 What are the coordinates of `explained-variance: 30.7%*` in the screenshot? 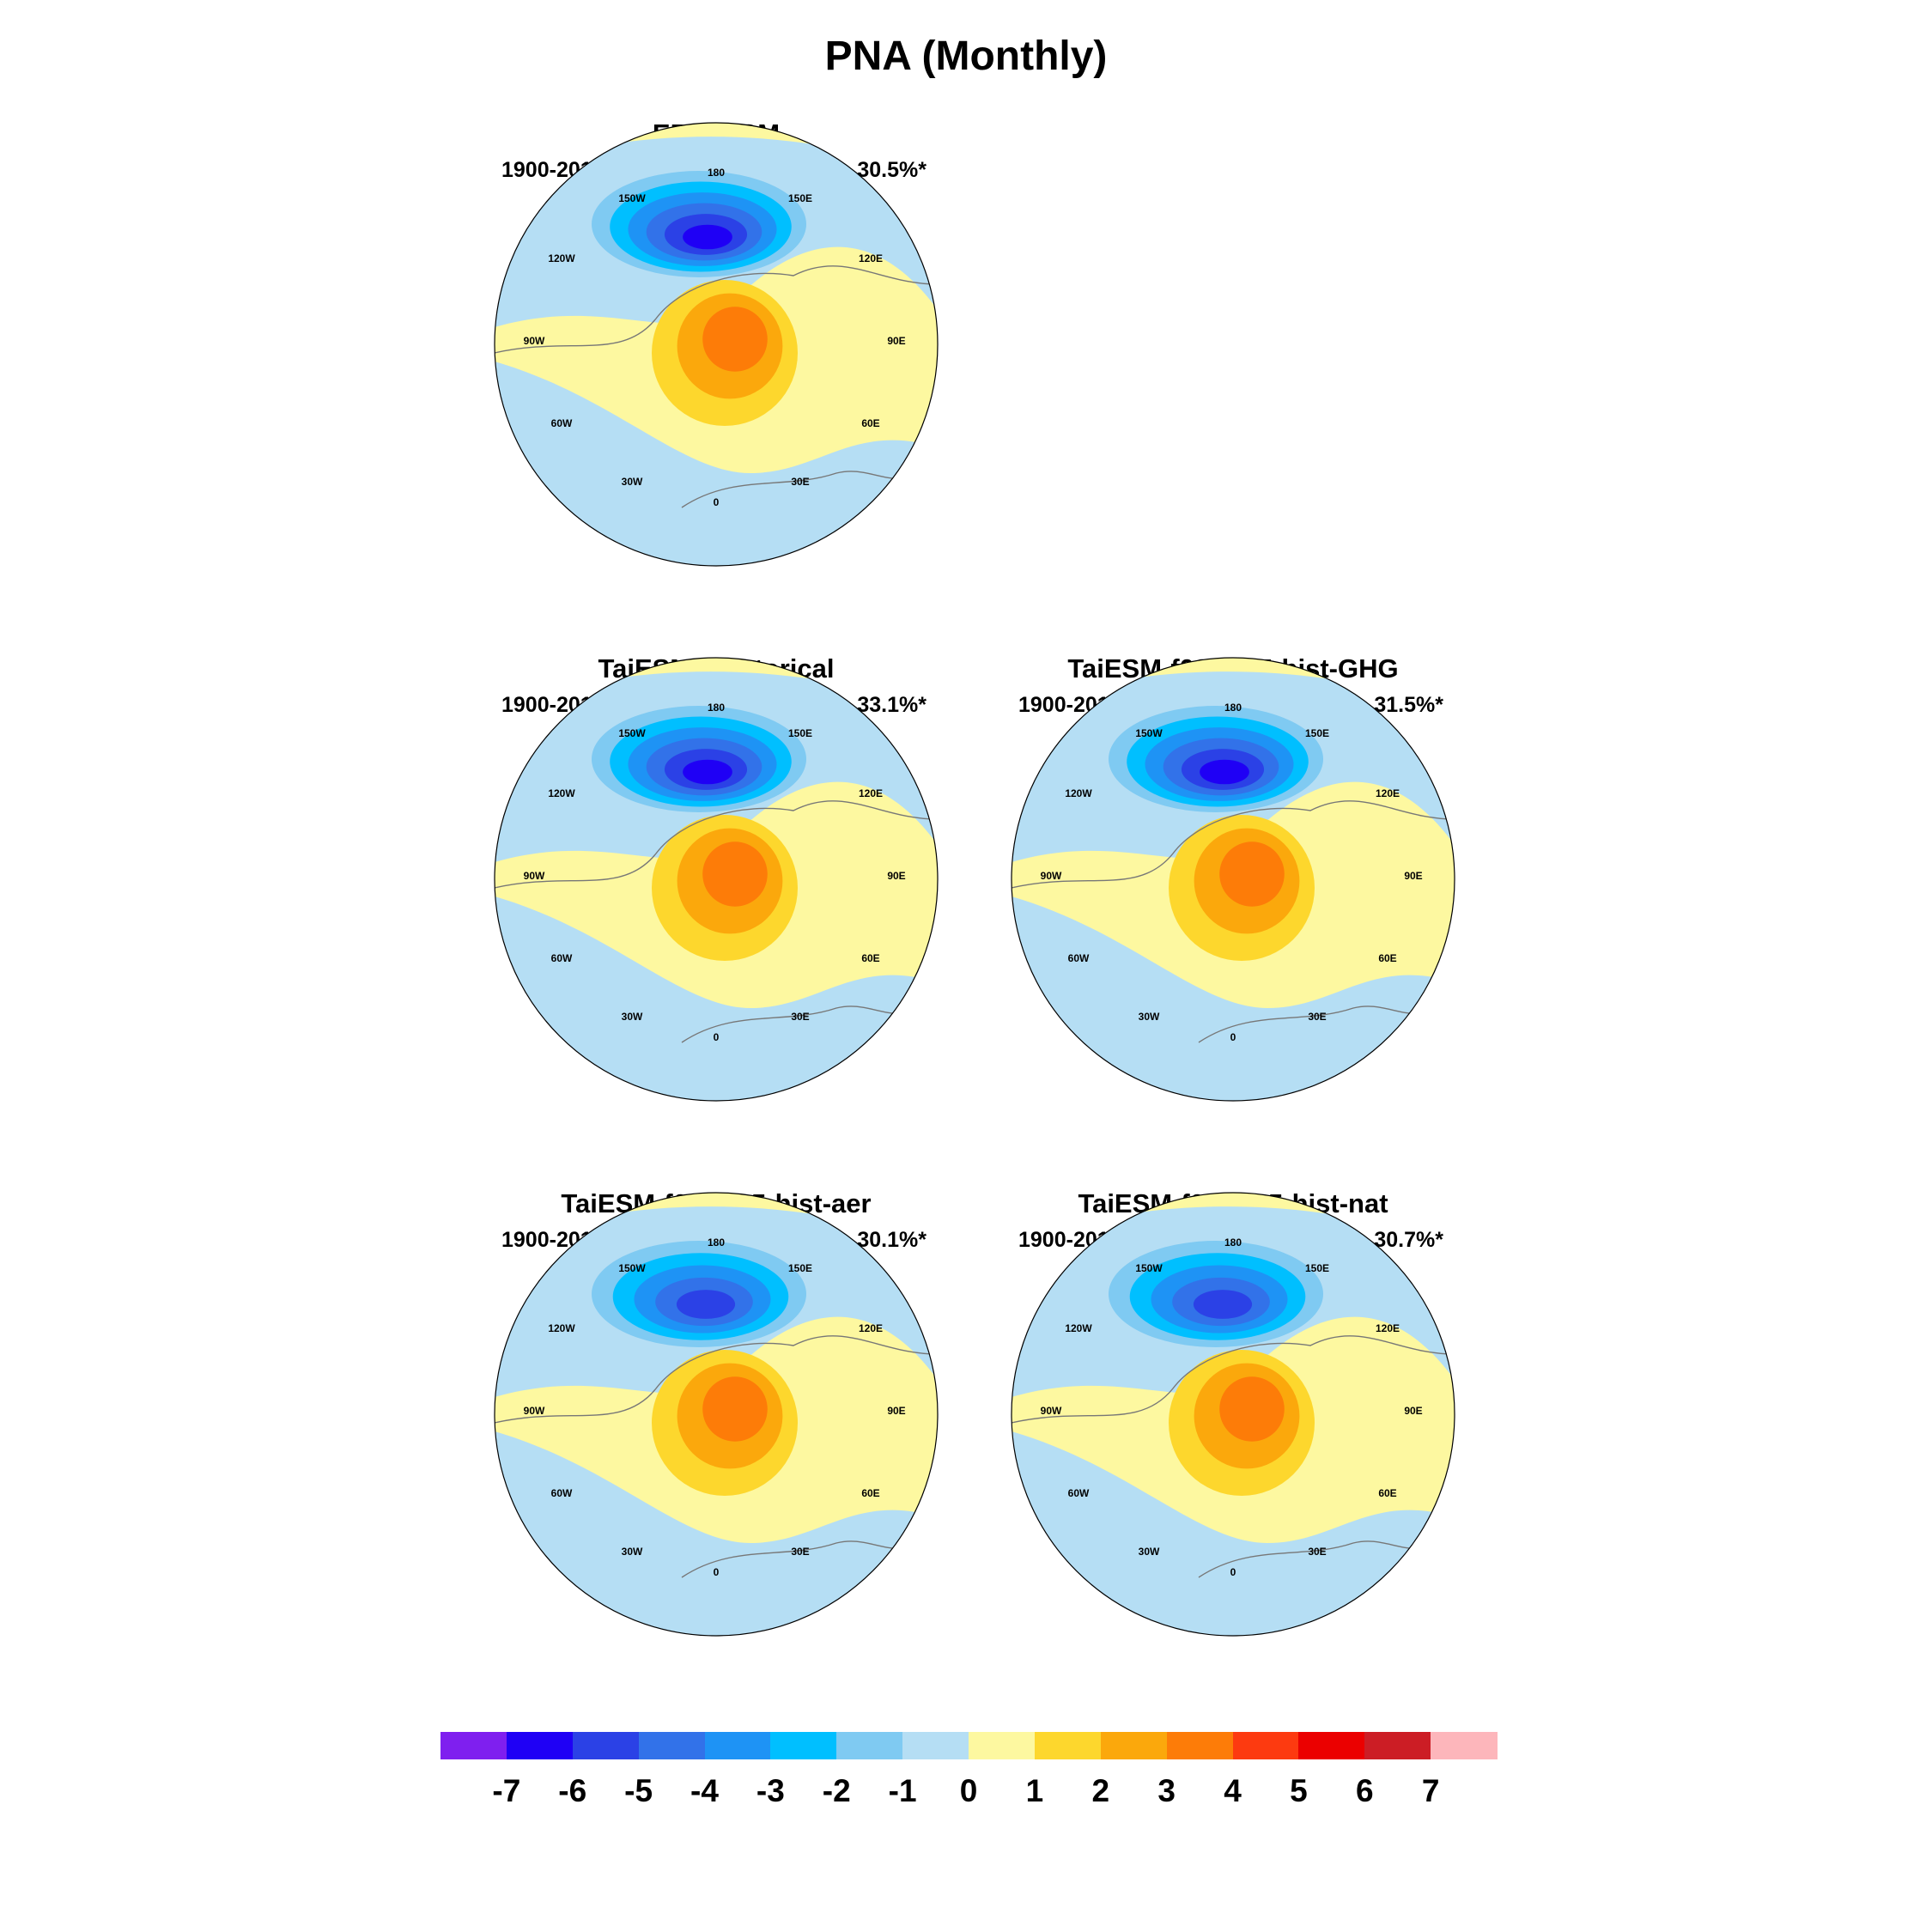 It's located at (1408, 1240).